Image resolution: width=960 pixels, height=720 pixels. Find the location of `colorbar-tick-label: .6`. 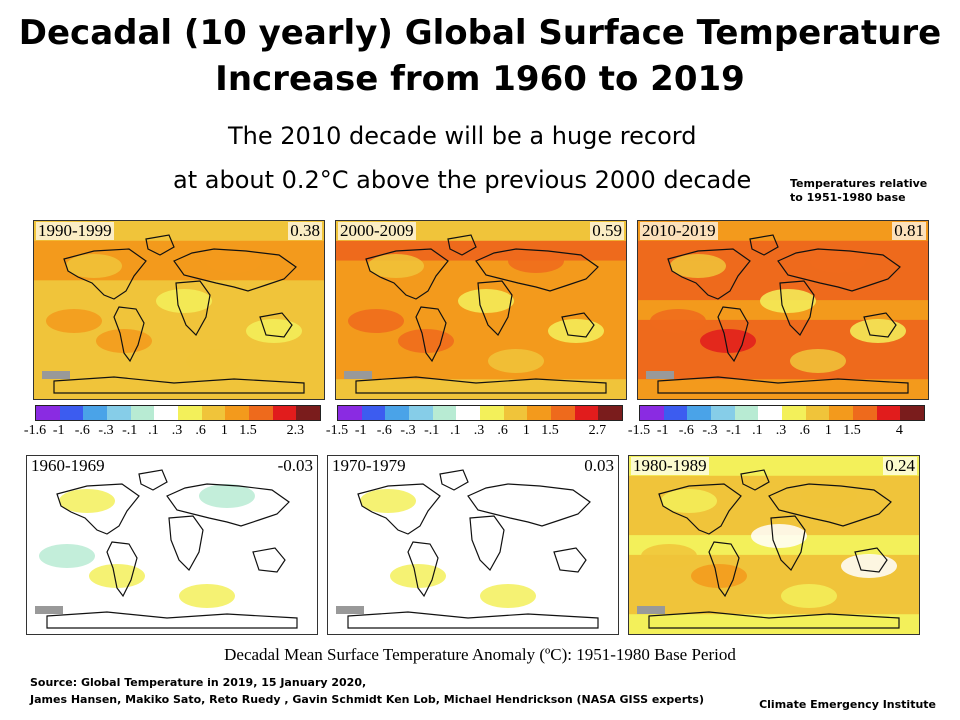

colorbar-tick-label: .6 is located at coordinates (200, 430).